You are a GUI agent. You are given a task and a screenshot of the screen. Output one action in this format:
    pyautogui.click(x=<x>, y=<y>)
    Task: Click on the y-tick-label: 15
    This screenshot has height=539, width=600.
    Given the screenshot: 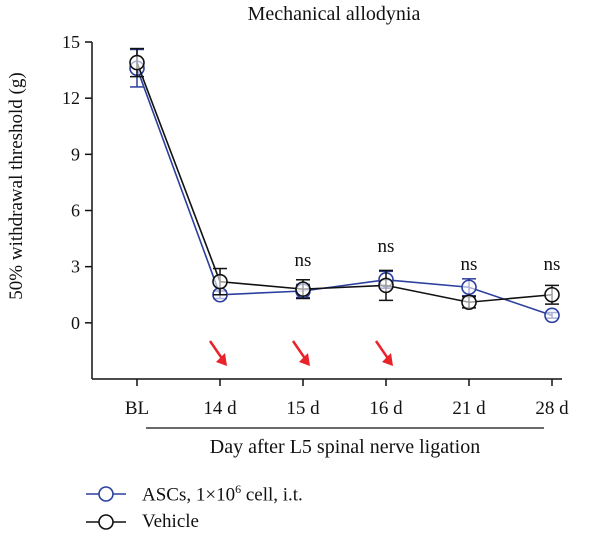 What is the action you would take?
    pyautogui.click(x=71, y=42)
    